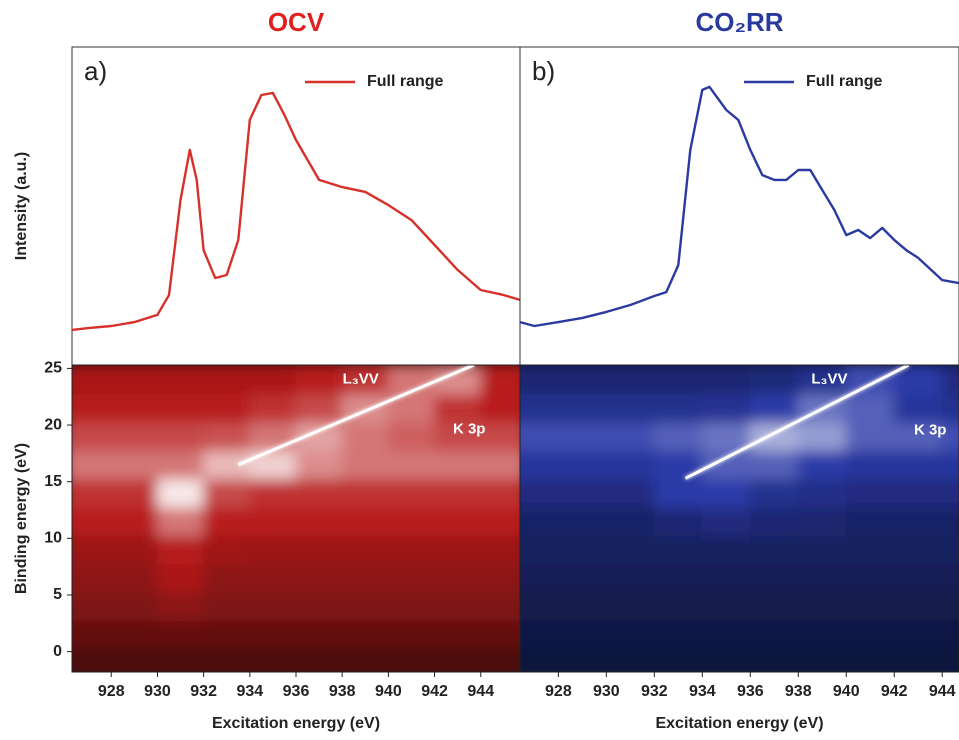 The image size is (959, 740). Describe the element at coordinates (53, 368) in the screenshot. I see `y-tick-label: 25` at that location.